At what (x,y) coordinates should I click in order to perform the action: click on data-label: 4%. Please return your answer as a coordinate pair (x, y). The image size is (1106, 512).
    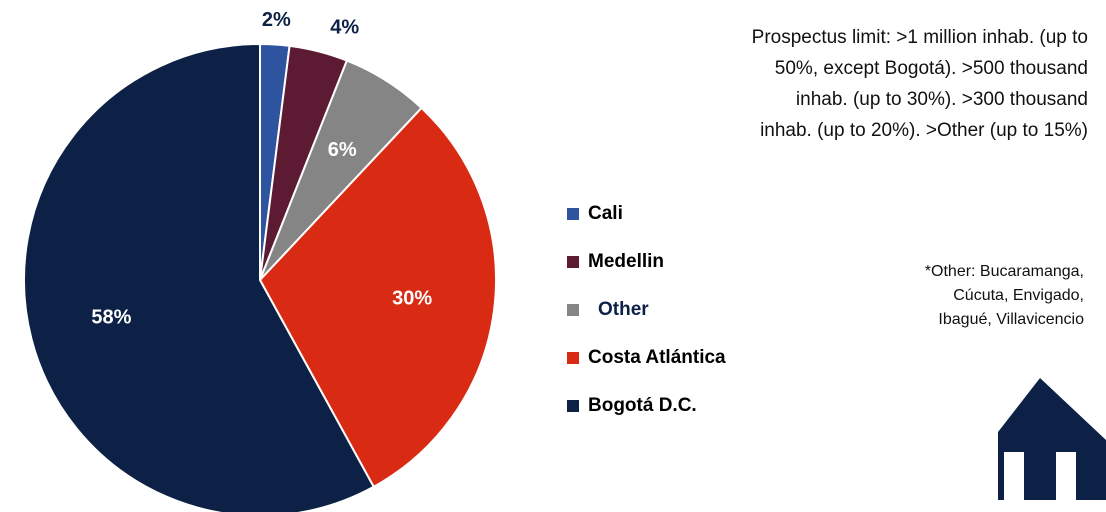
    Looking at the image, I should click on (344, 27).